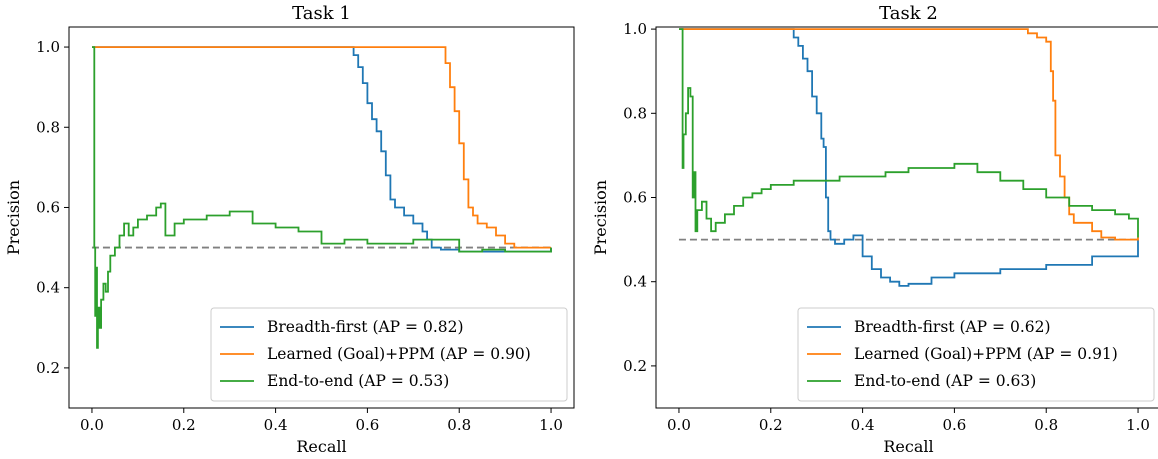 The width and height of the screenshot is (1158, 459). I want to click on legend-label: Breadth-first (AP = 0.82), so click(365, 327).